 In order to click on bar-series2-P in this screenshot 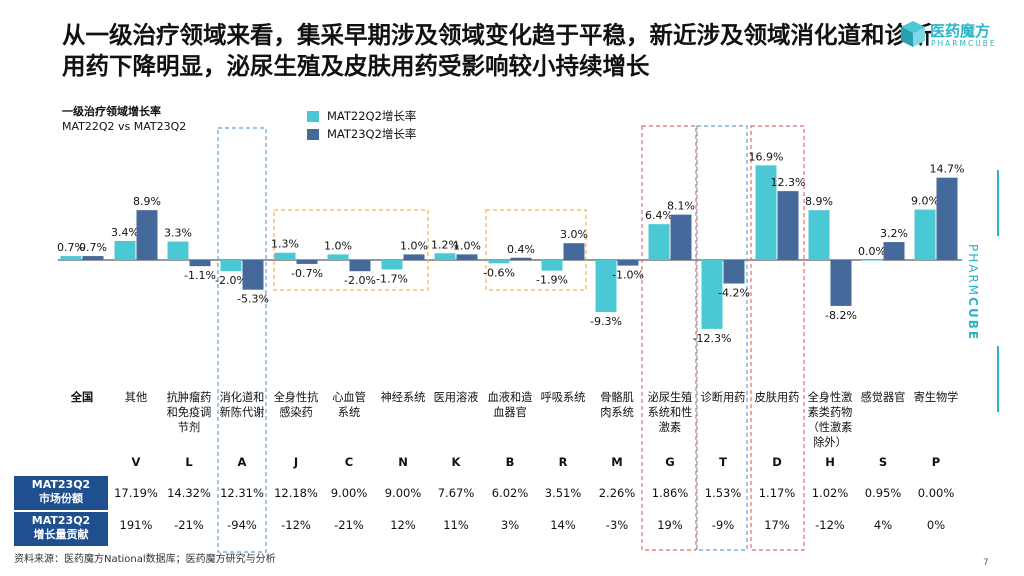, I will do `click(947, 218)`.